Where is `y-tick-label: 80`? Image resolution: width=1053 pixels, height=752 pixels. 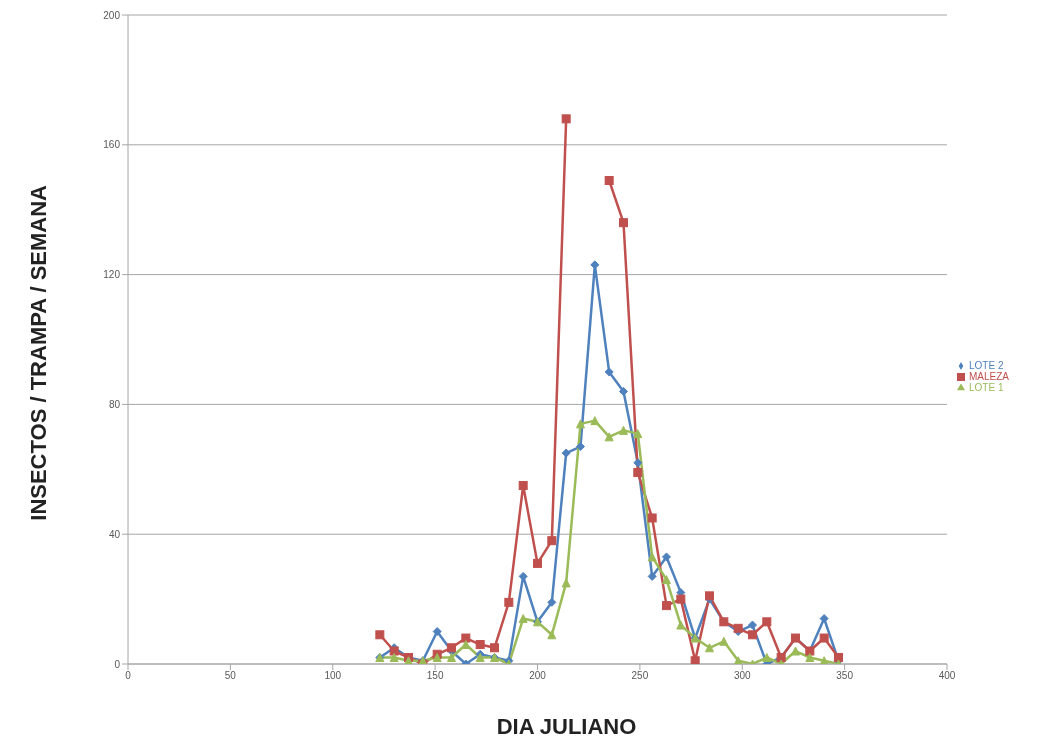
y-tick-label: 80 is located at coordinates (114, 404).